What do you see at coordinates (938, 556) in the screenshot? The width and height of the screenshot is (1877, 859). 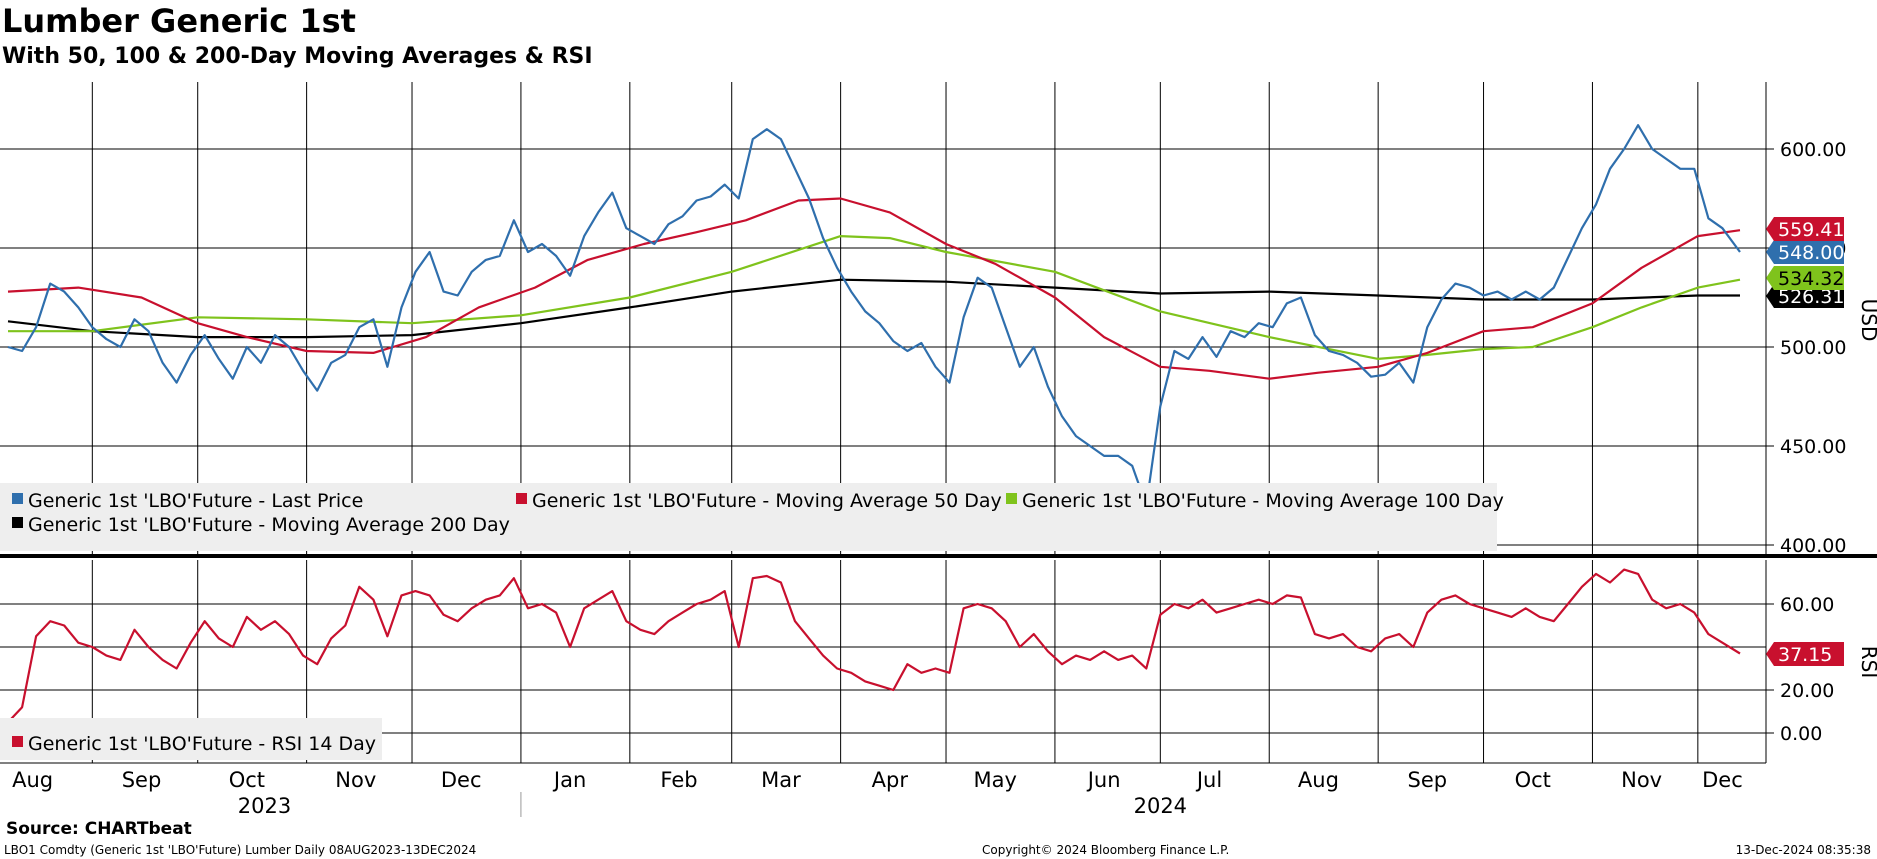 I see `panel-separator` at bounding box center [938, 556].